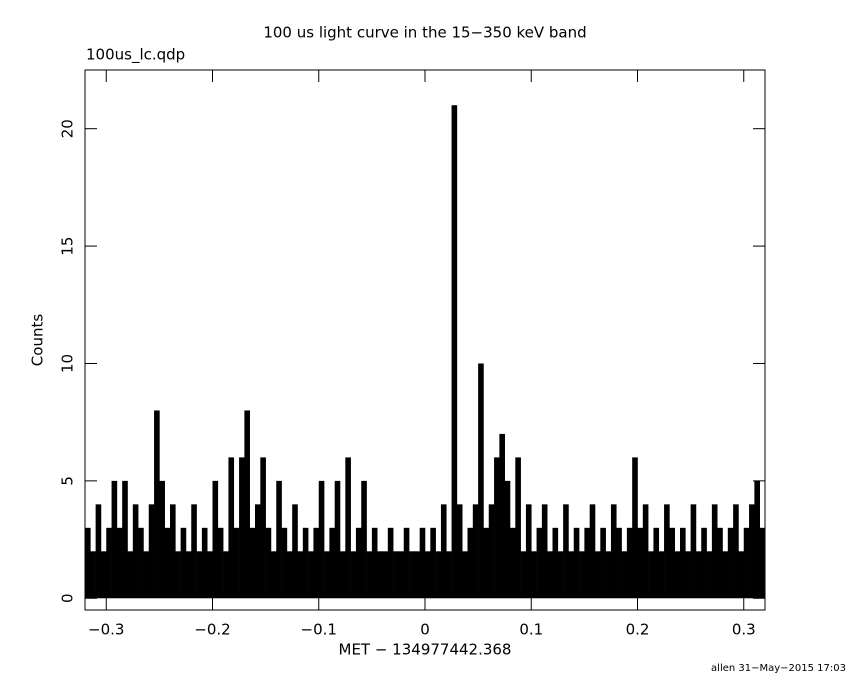  I want to click on y-tick-label: 10, so click(68, 363).